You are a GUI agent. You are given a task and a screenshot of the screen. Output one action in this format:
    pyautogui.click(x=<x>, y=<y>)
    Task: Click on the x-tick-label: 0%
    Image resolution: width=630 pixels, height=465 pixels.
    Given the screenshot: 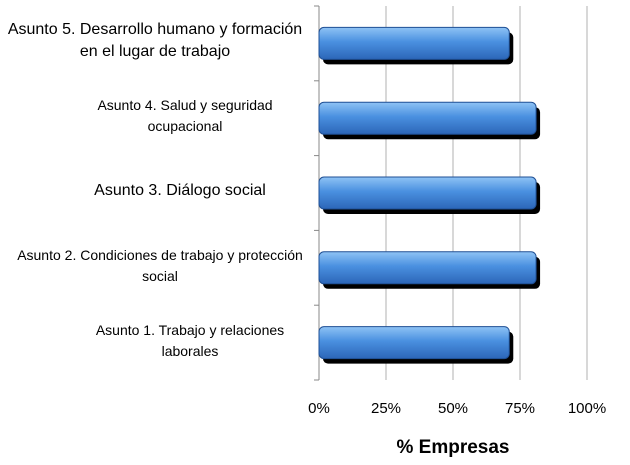 What is the action you would take?
    pyautogui.click(x=319, y=408)
    